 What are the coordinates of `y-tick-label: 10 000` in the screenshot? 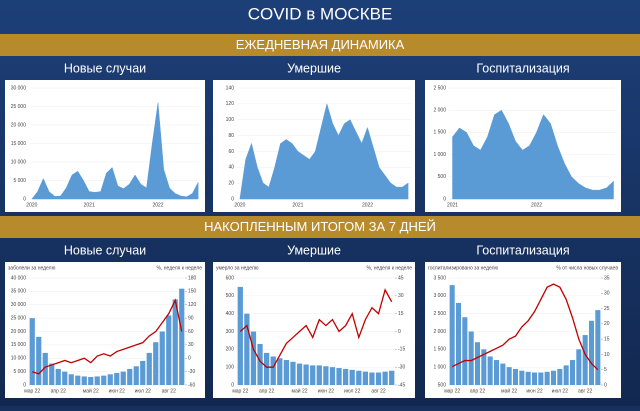 It's located at (19, 162).